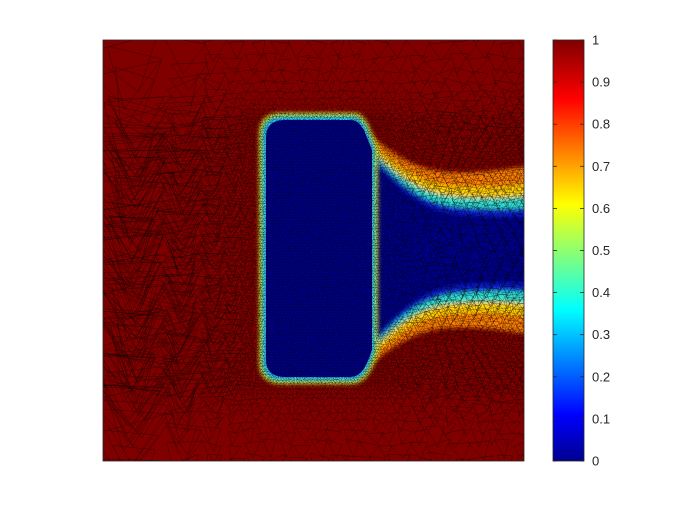 This screenshot has width=700, height=518. I want to click on colorbar-gradient, so click(568, 250).